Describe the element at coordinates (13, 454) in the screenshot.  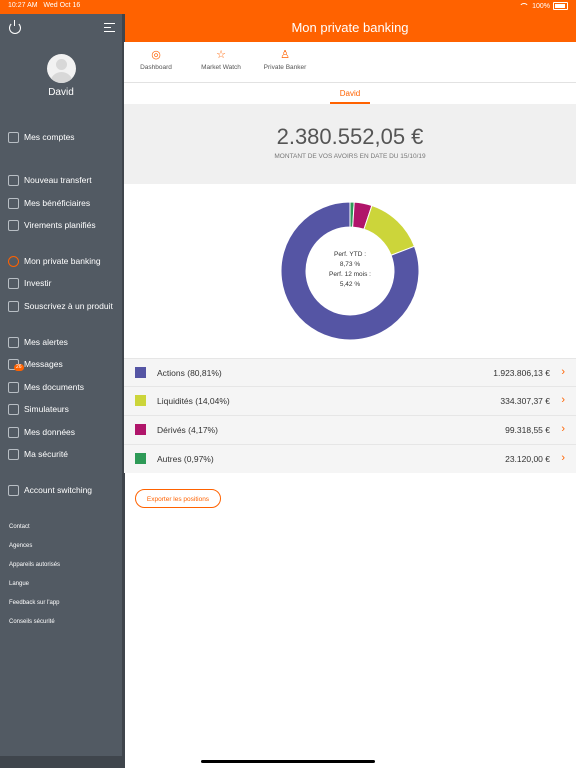
I see `shield-icon` at that location.